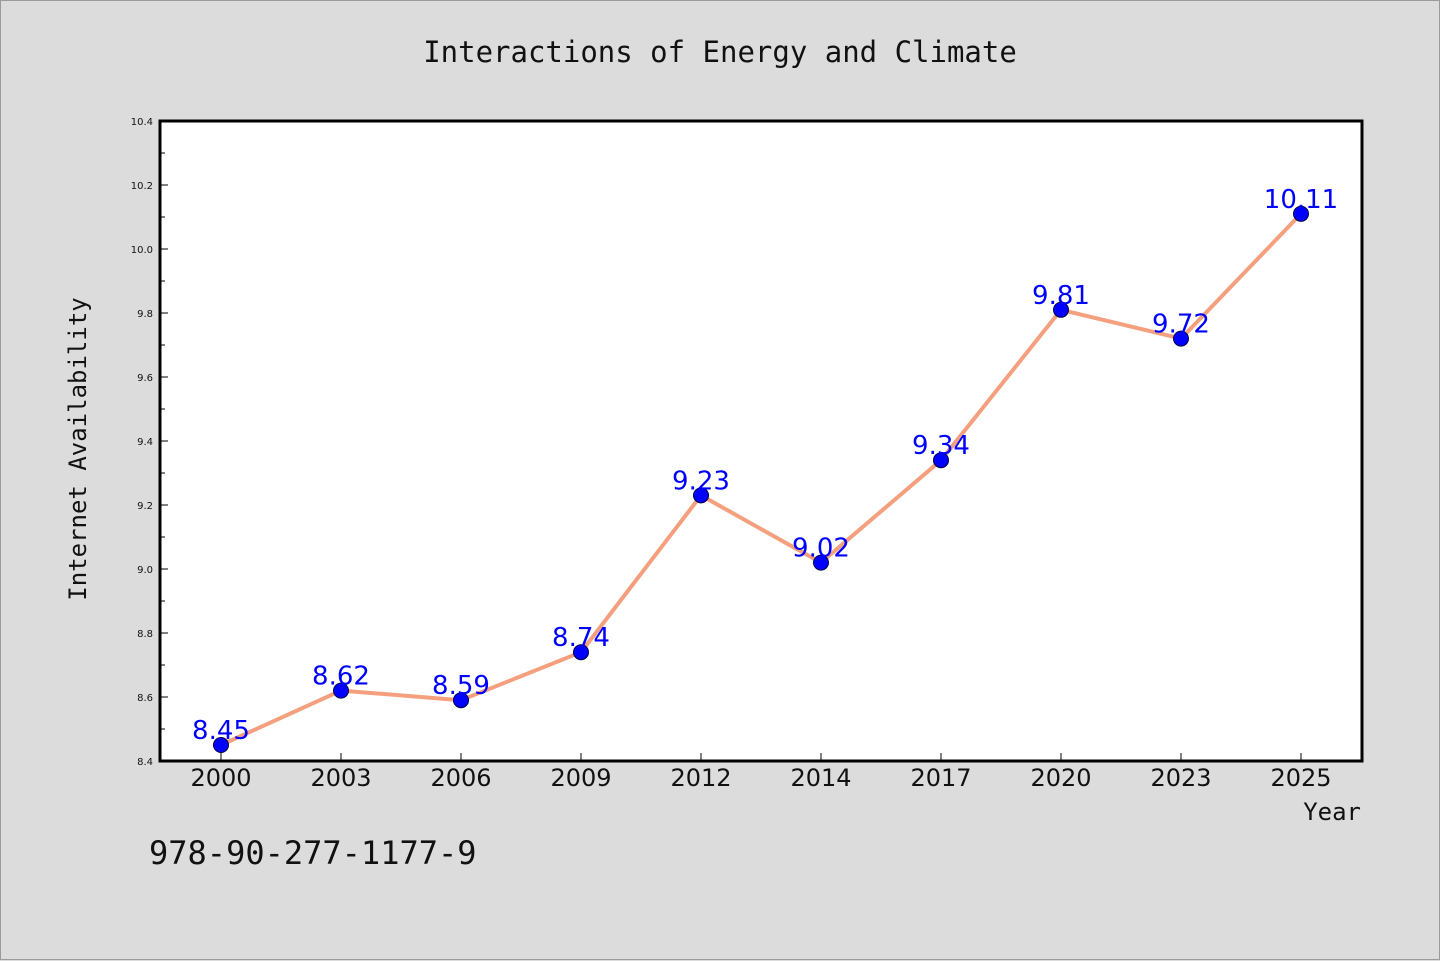 The height and width of the screenshot is (961, 1440). I want to click on y-tick-label: 10.2, so click(142, 186).